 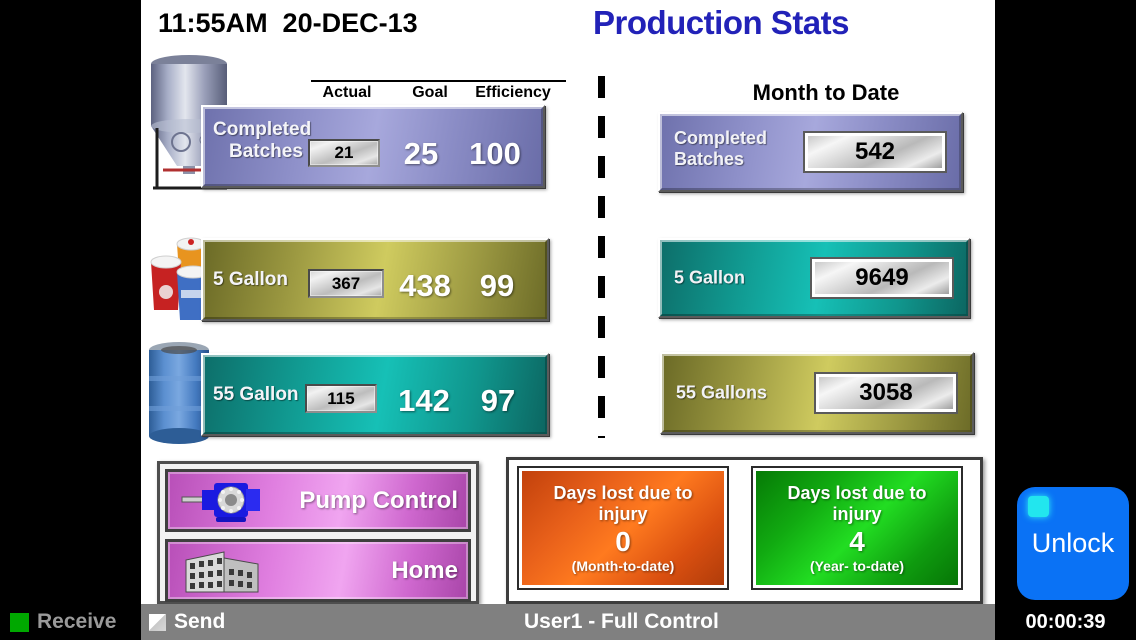 What do you see at coordinates (19, 622) in the screenshot?
I see `receive-led-icon` at bounding box center [19, 622].